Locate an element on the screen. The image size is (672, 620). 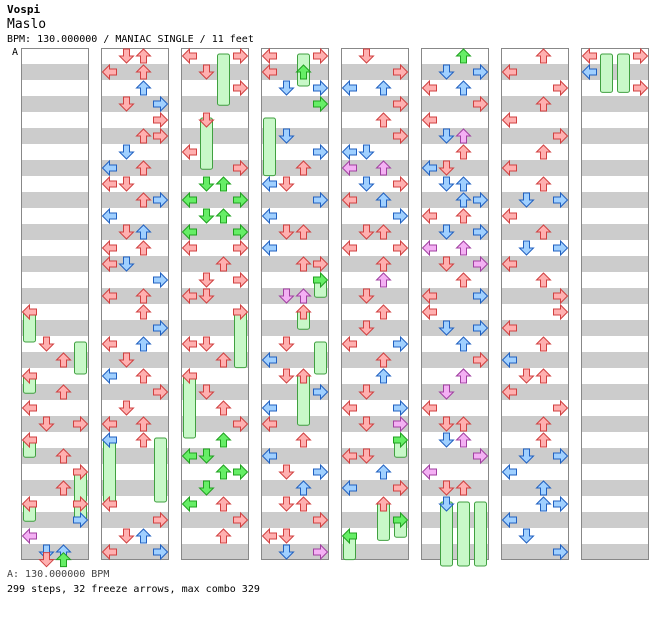
bpm-marker: A is located at coordinates (15, 52).